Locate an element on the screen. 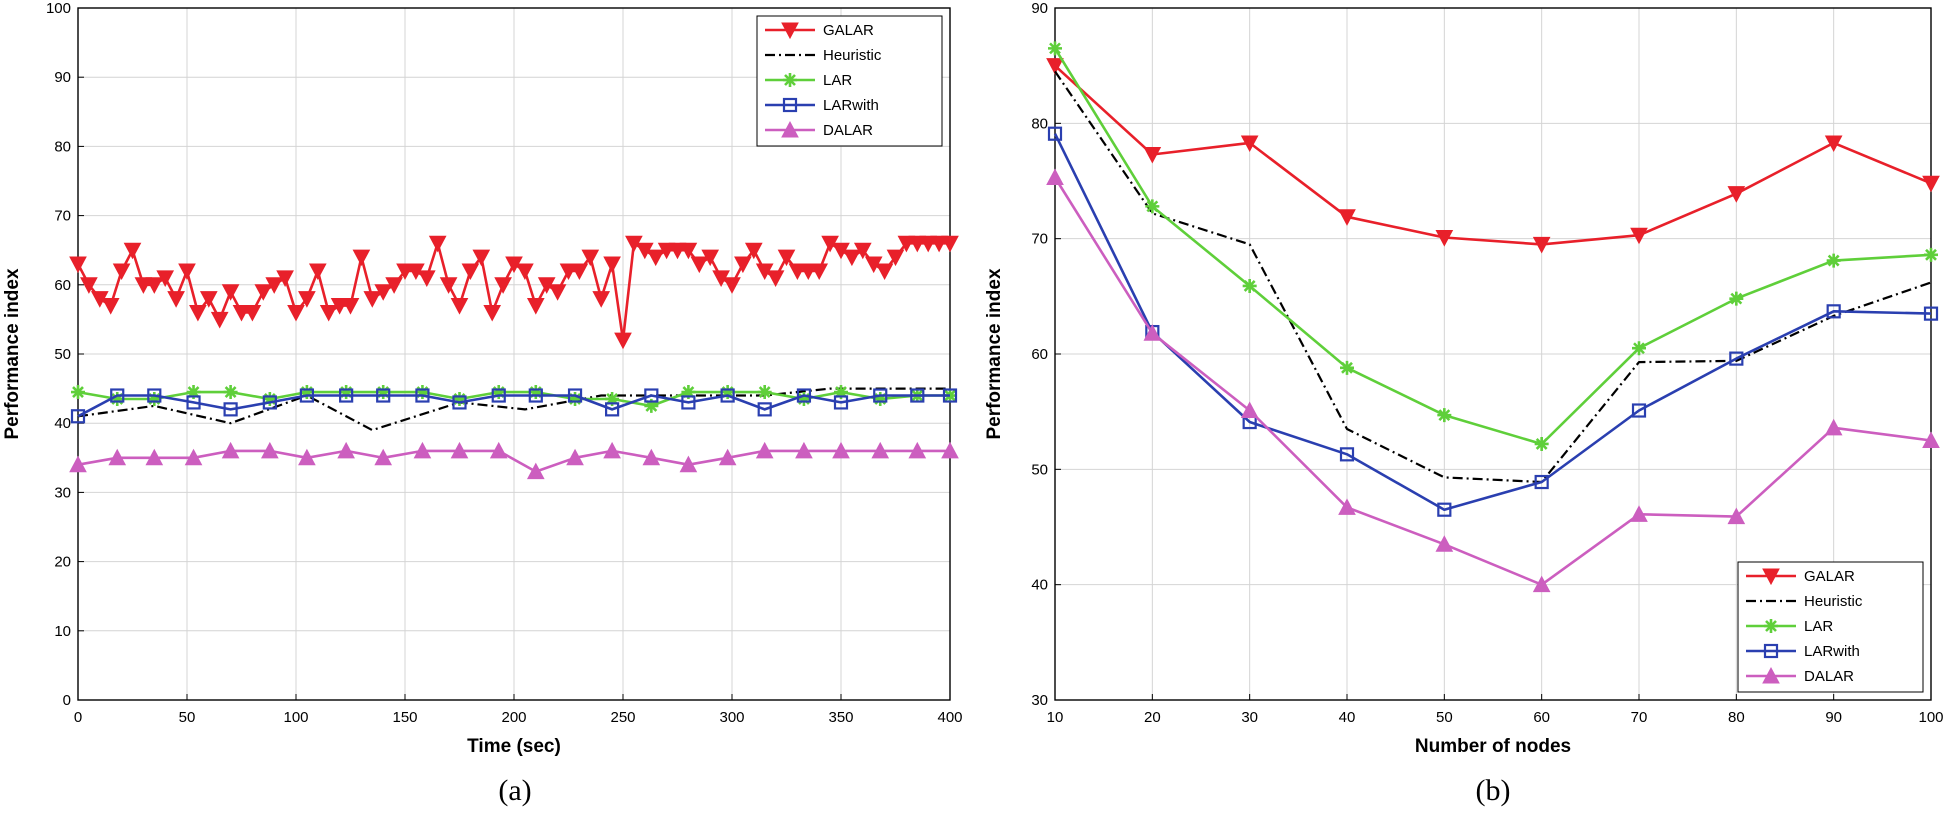  x-tick-label: 400 is located at coordinates (949, 717).